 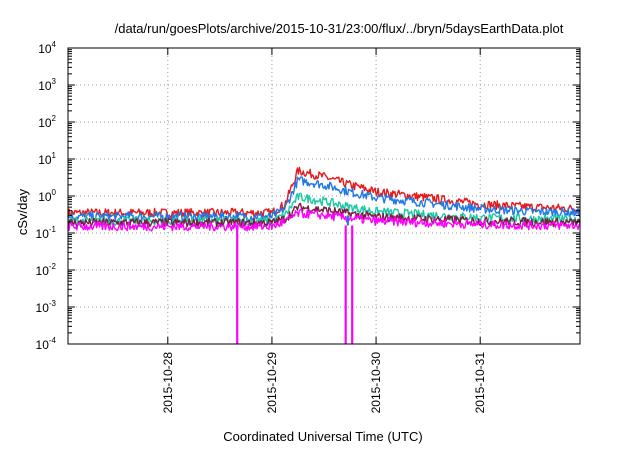 I want to click on x-axis-label: Coordinated Universal Time (UTC), so click(x=322, y=436).